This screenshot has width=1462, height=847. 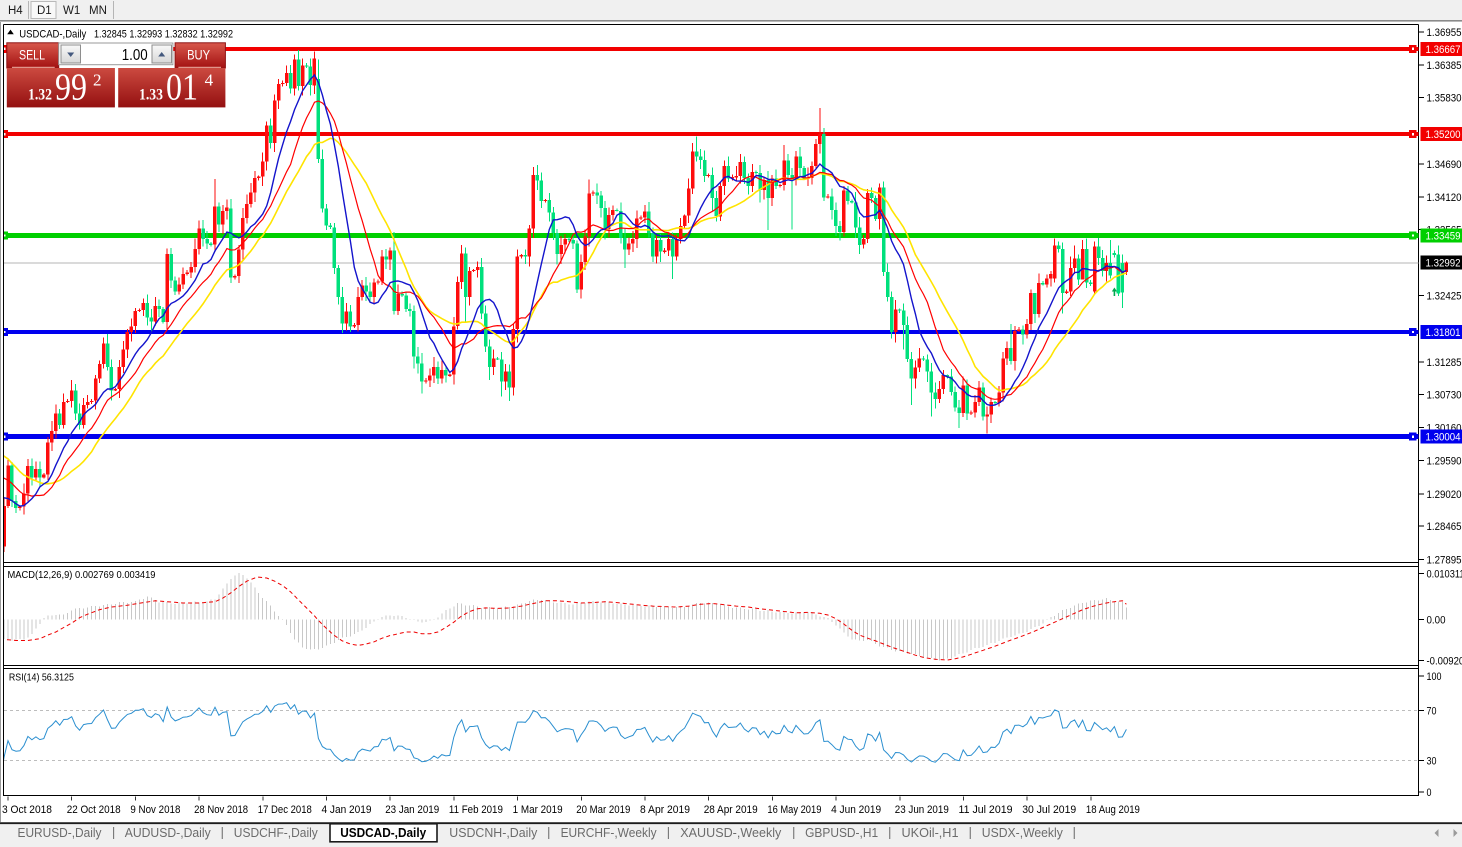 What do you see at coordinates (1444, 363) in the screenshot?
I see `svg-text: 1.31285` at bounding box center [1444, 363].